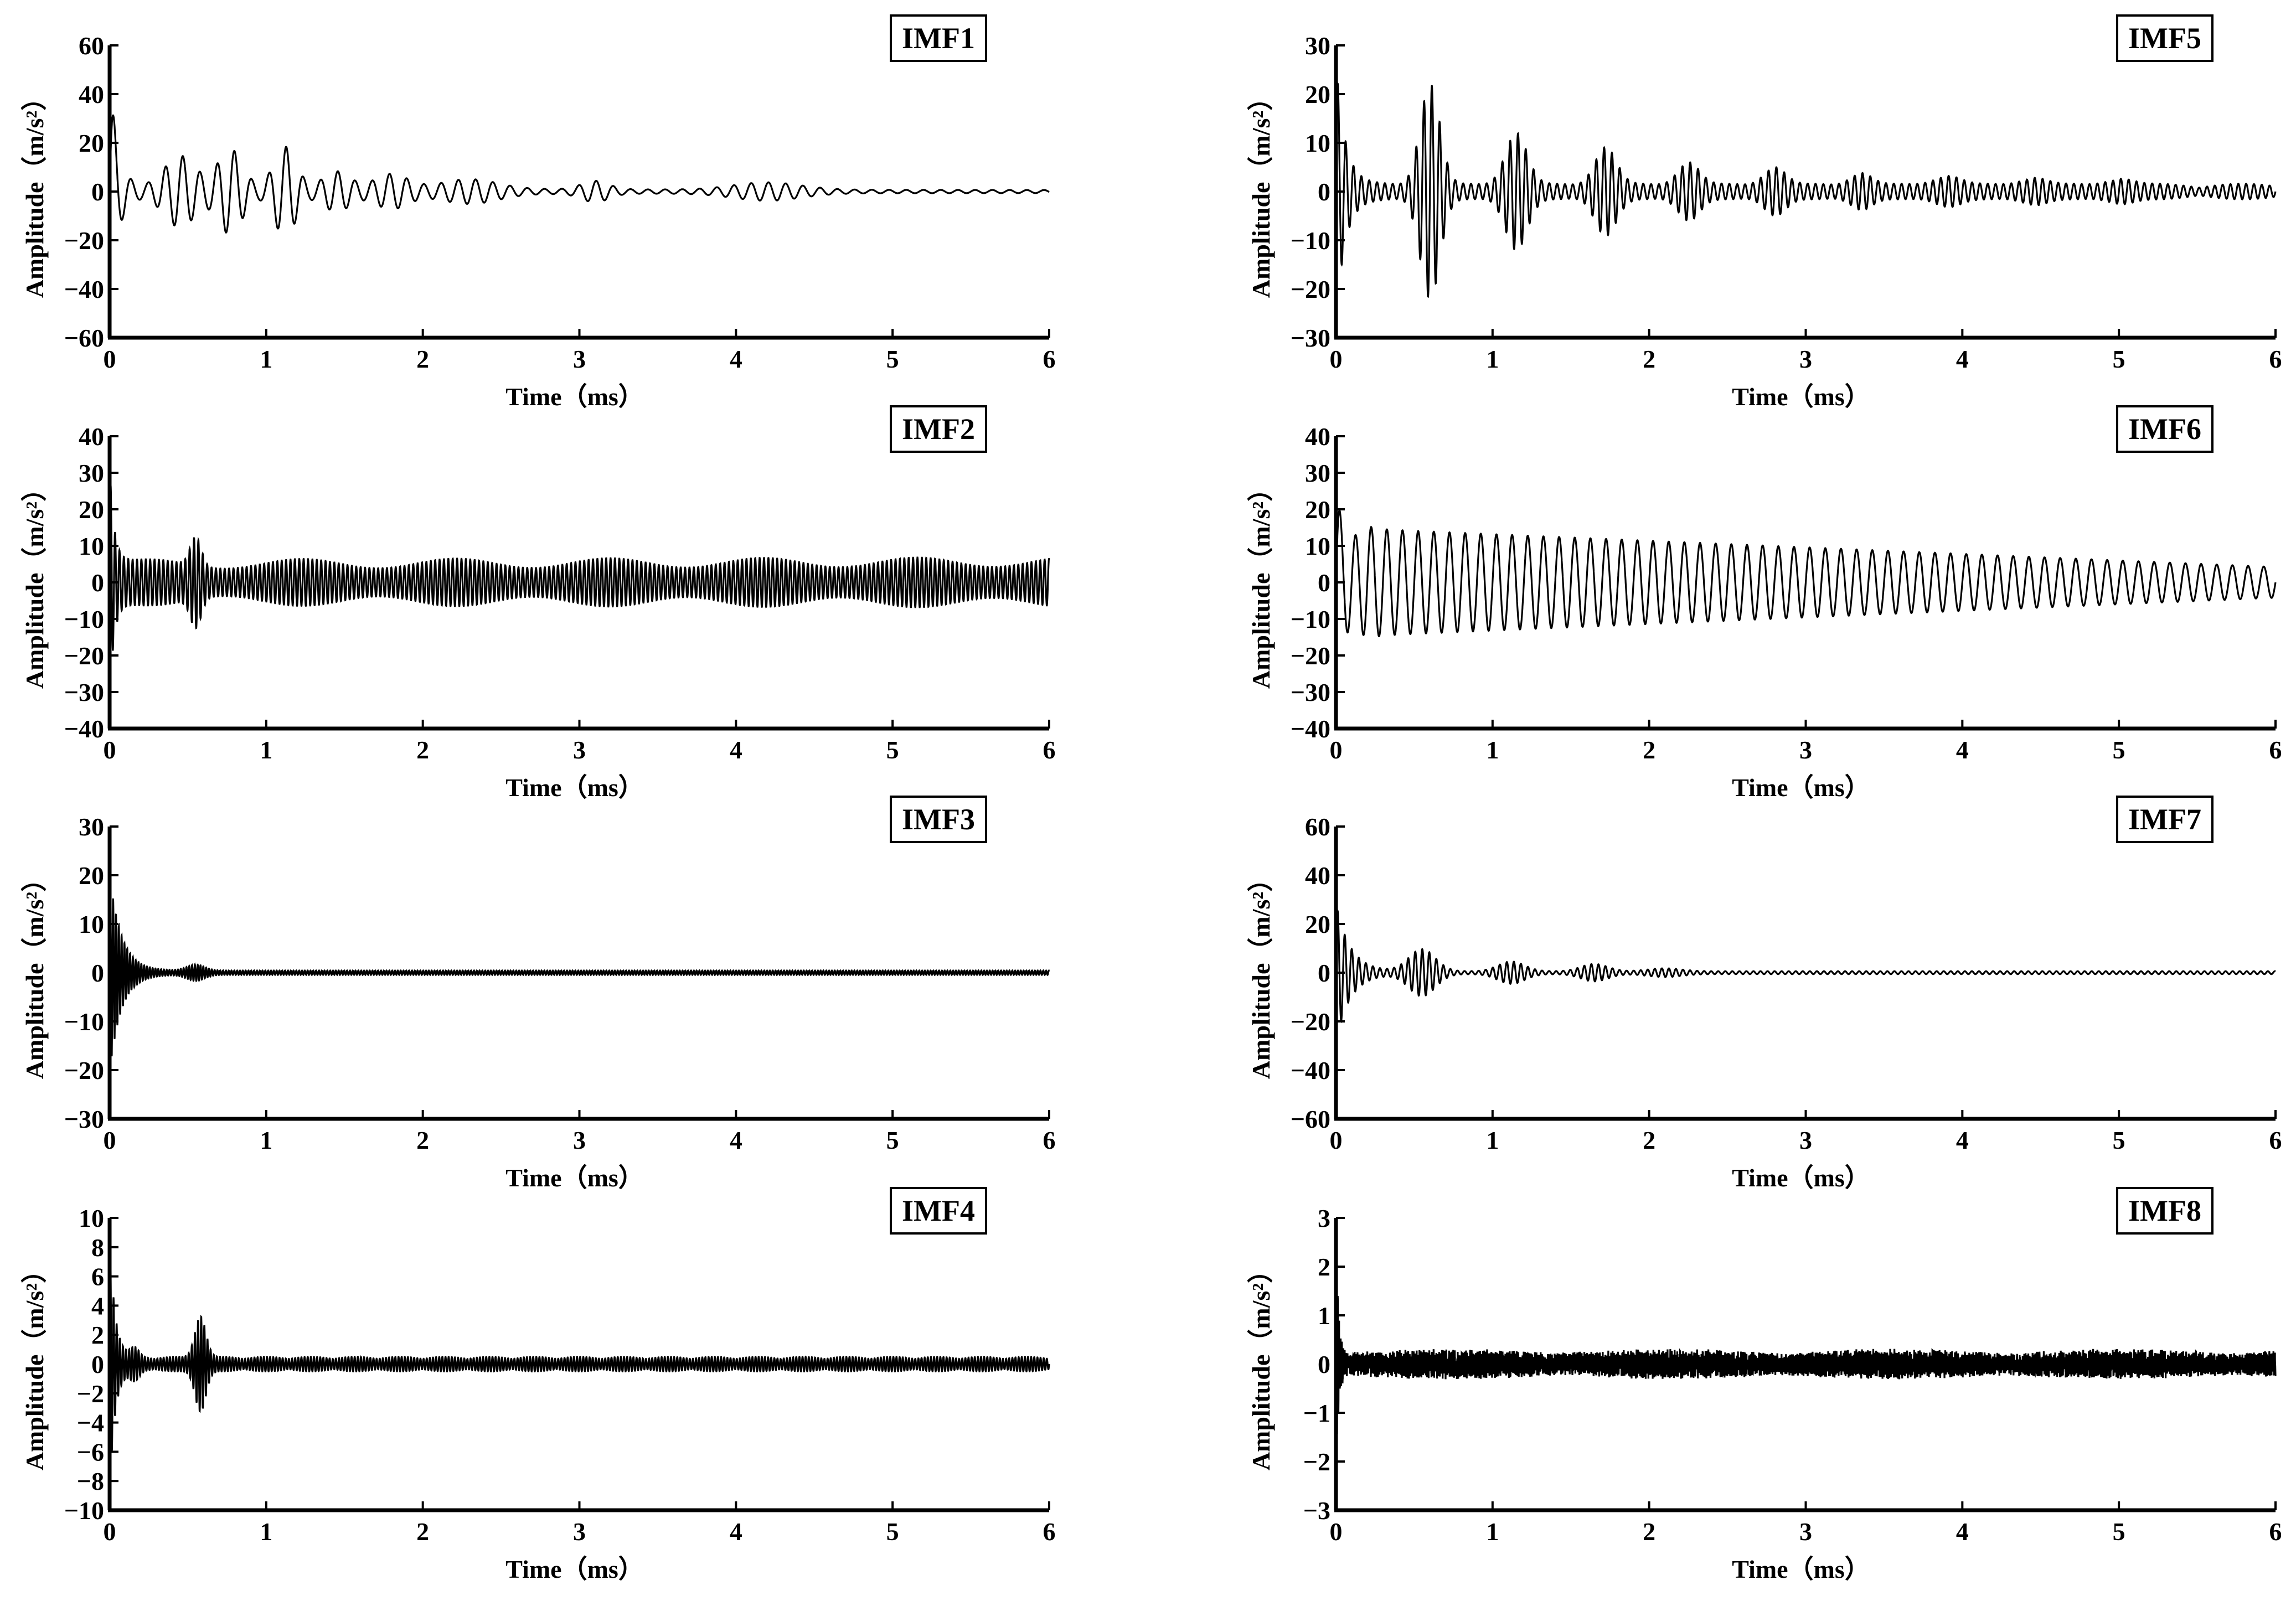  I want to click on imf-3-waveform, so click(579, 968).